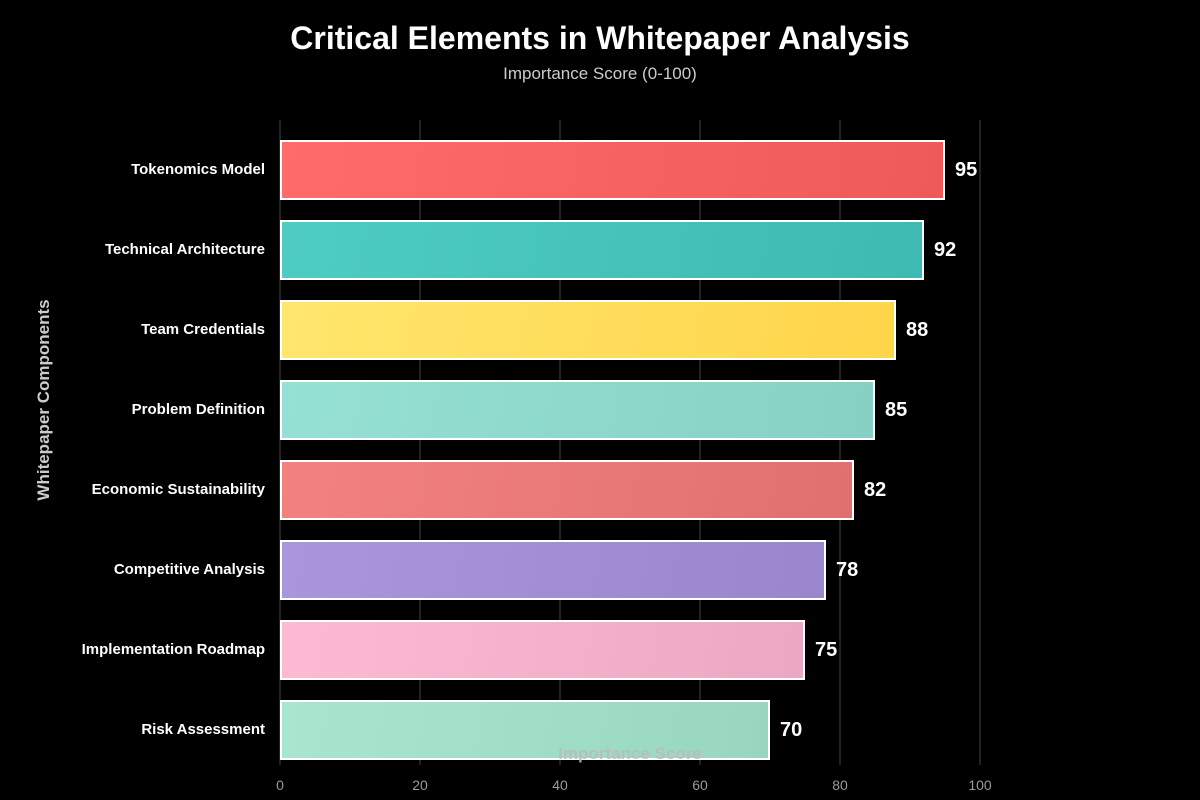 Image resolution: width=1200 pixels, height=800 pixels. I want to click on x-tick-label: 80, so click(840, 785).